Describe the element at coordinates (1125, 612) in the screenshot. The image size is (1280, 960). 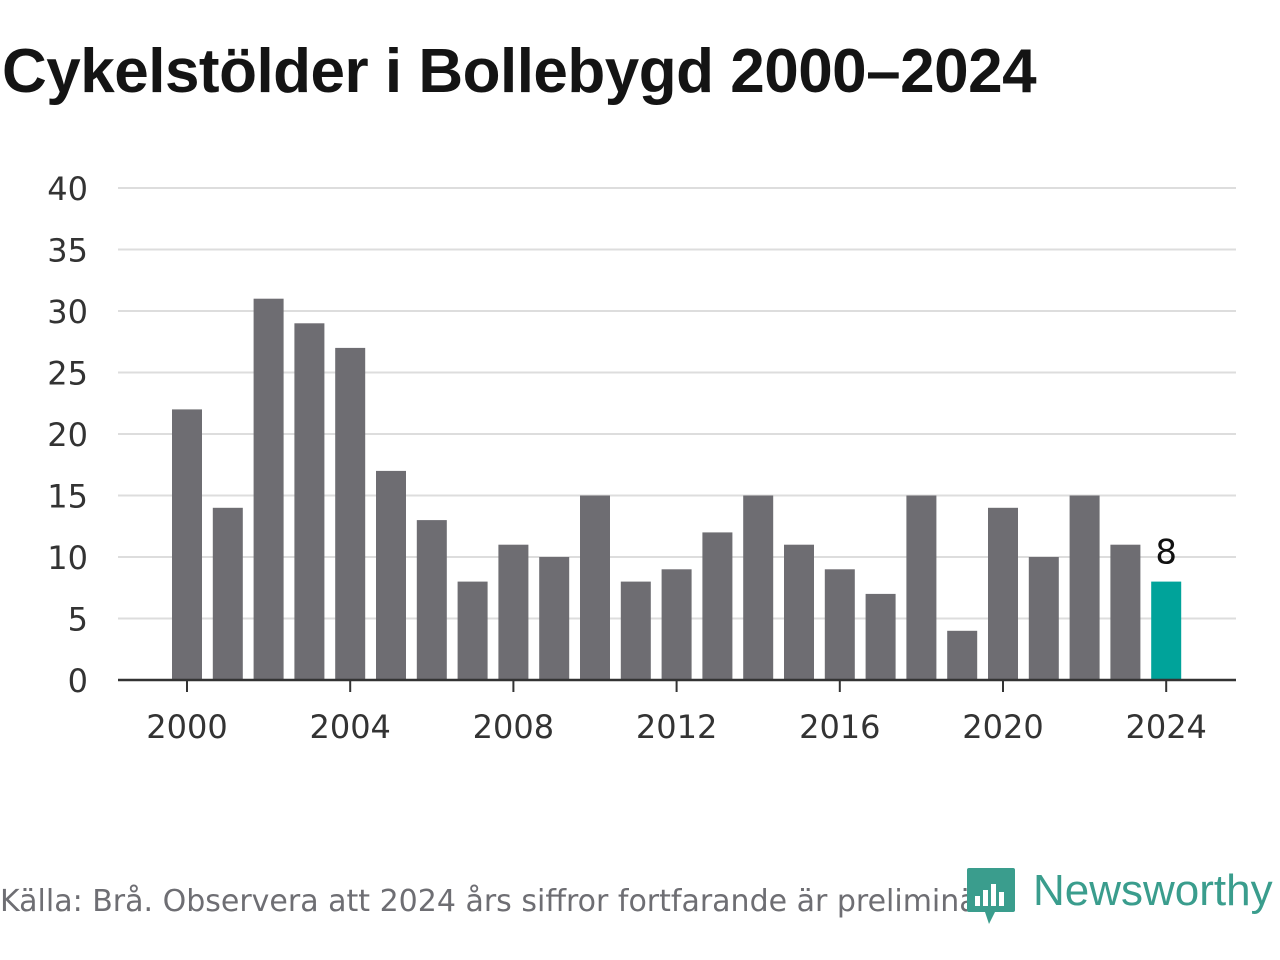
I see `bar-2023` at that location.